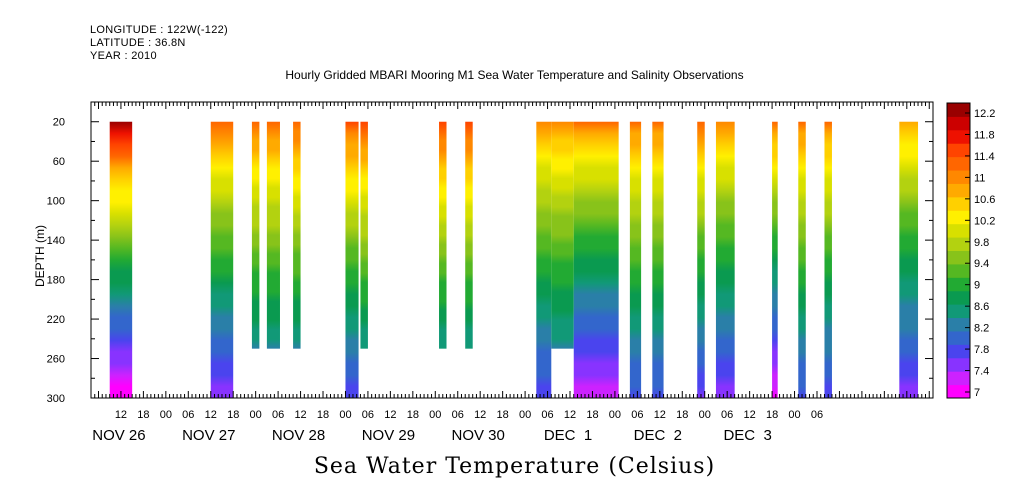 This screenshot has width=1009, height=504. What do you see at coordinates (123, 56) in the screenshot?
I see `year-label: YEAR : 2010` at bounding box center [123, 56].